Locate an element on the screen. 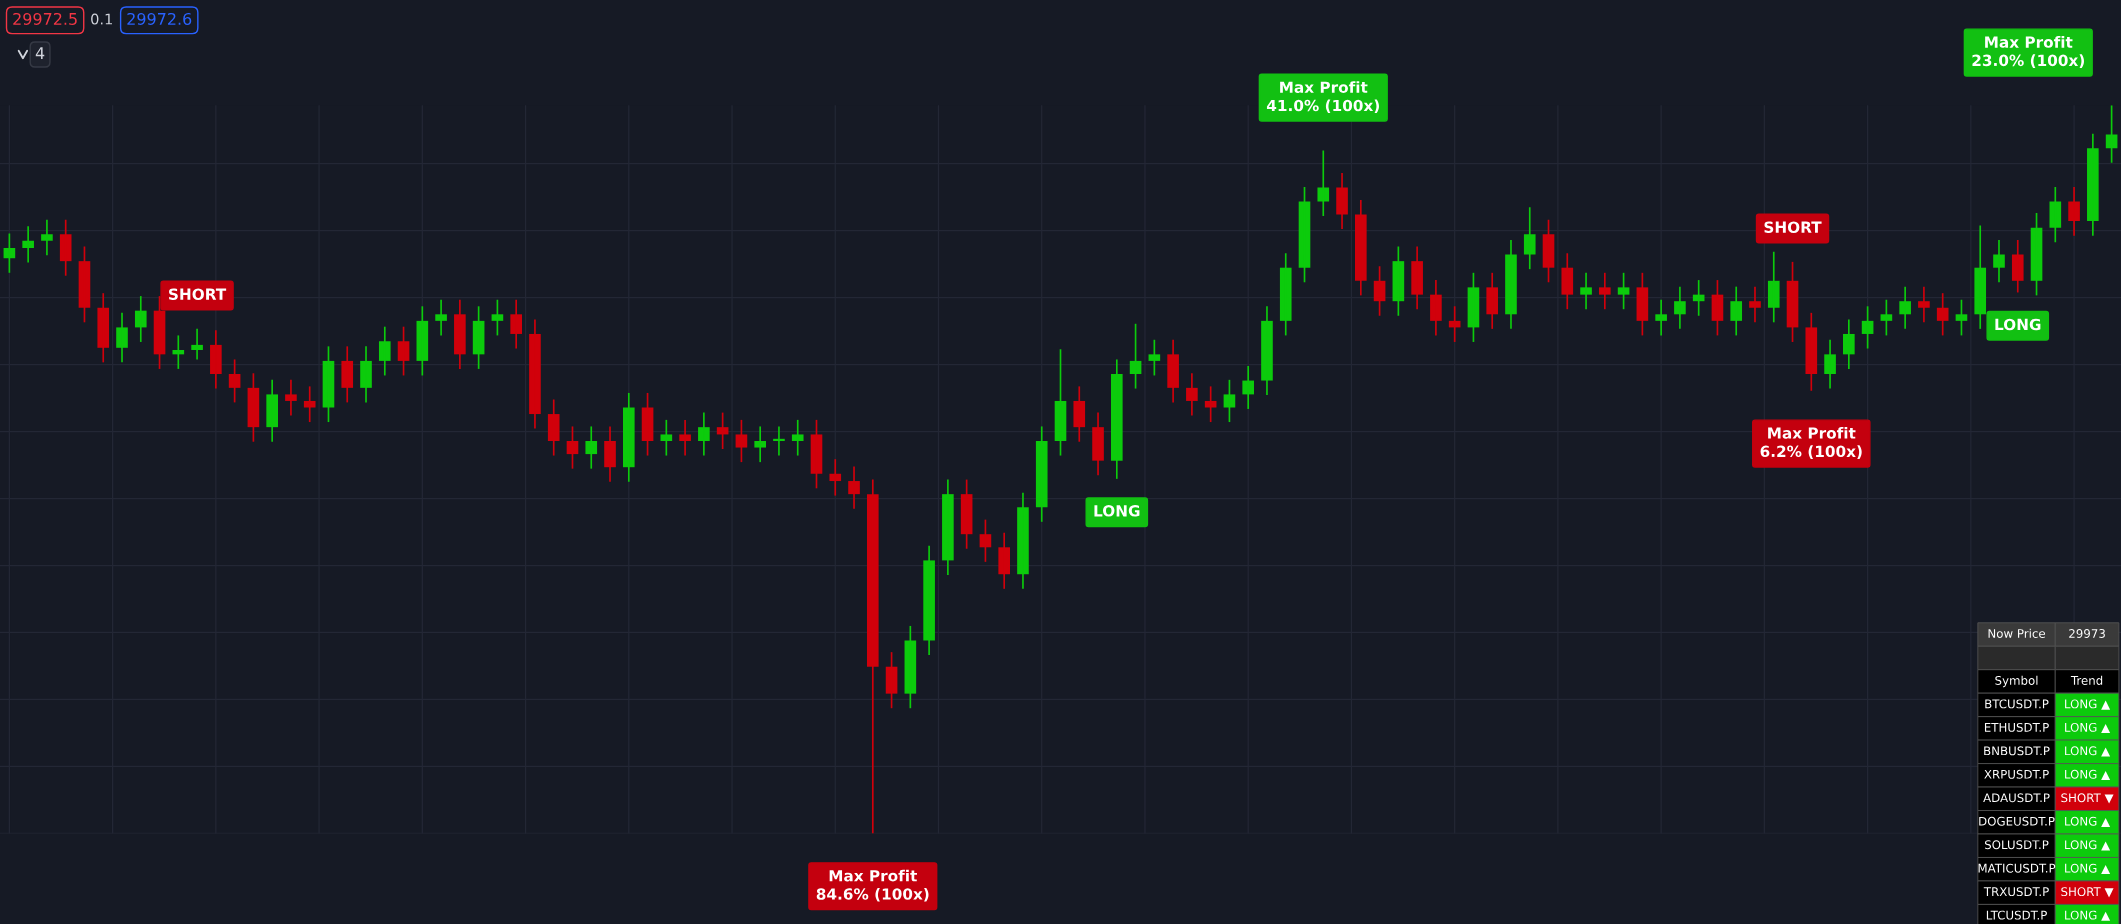 This screenshot has height=924, width=2121. text: SOLUSDT.P is located at coordinates (2016, 845).